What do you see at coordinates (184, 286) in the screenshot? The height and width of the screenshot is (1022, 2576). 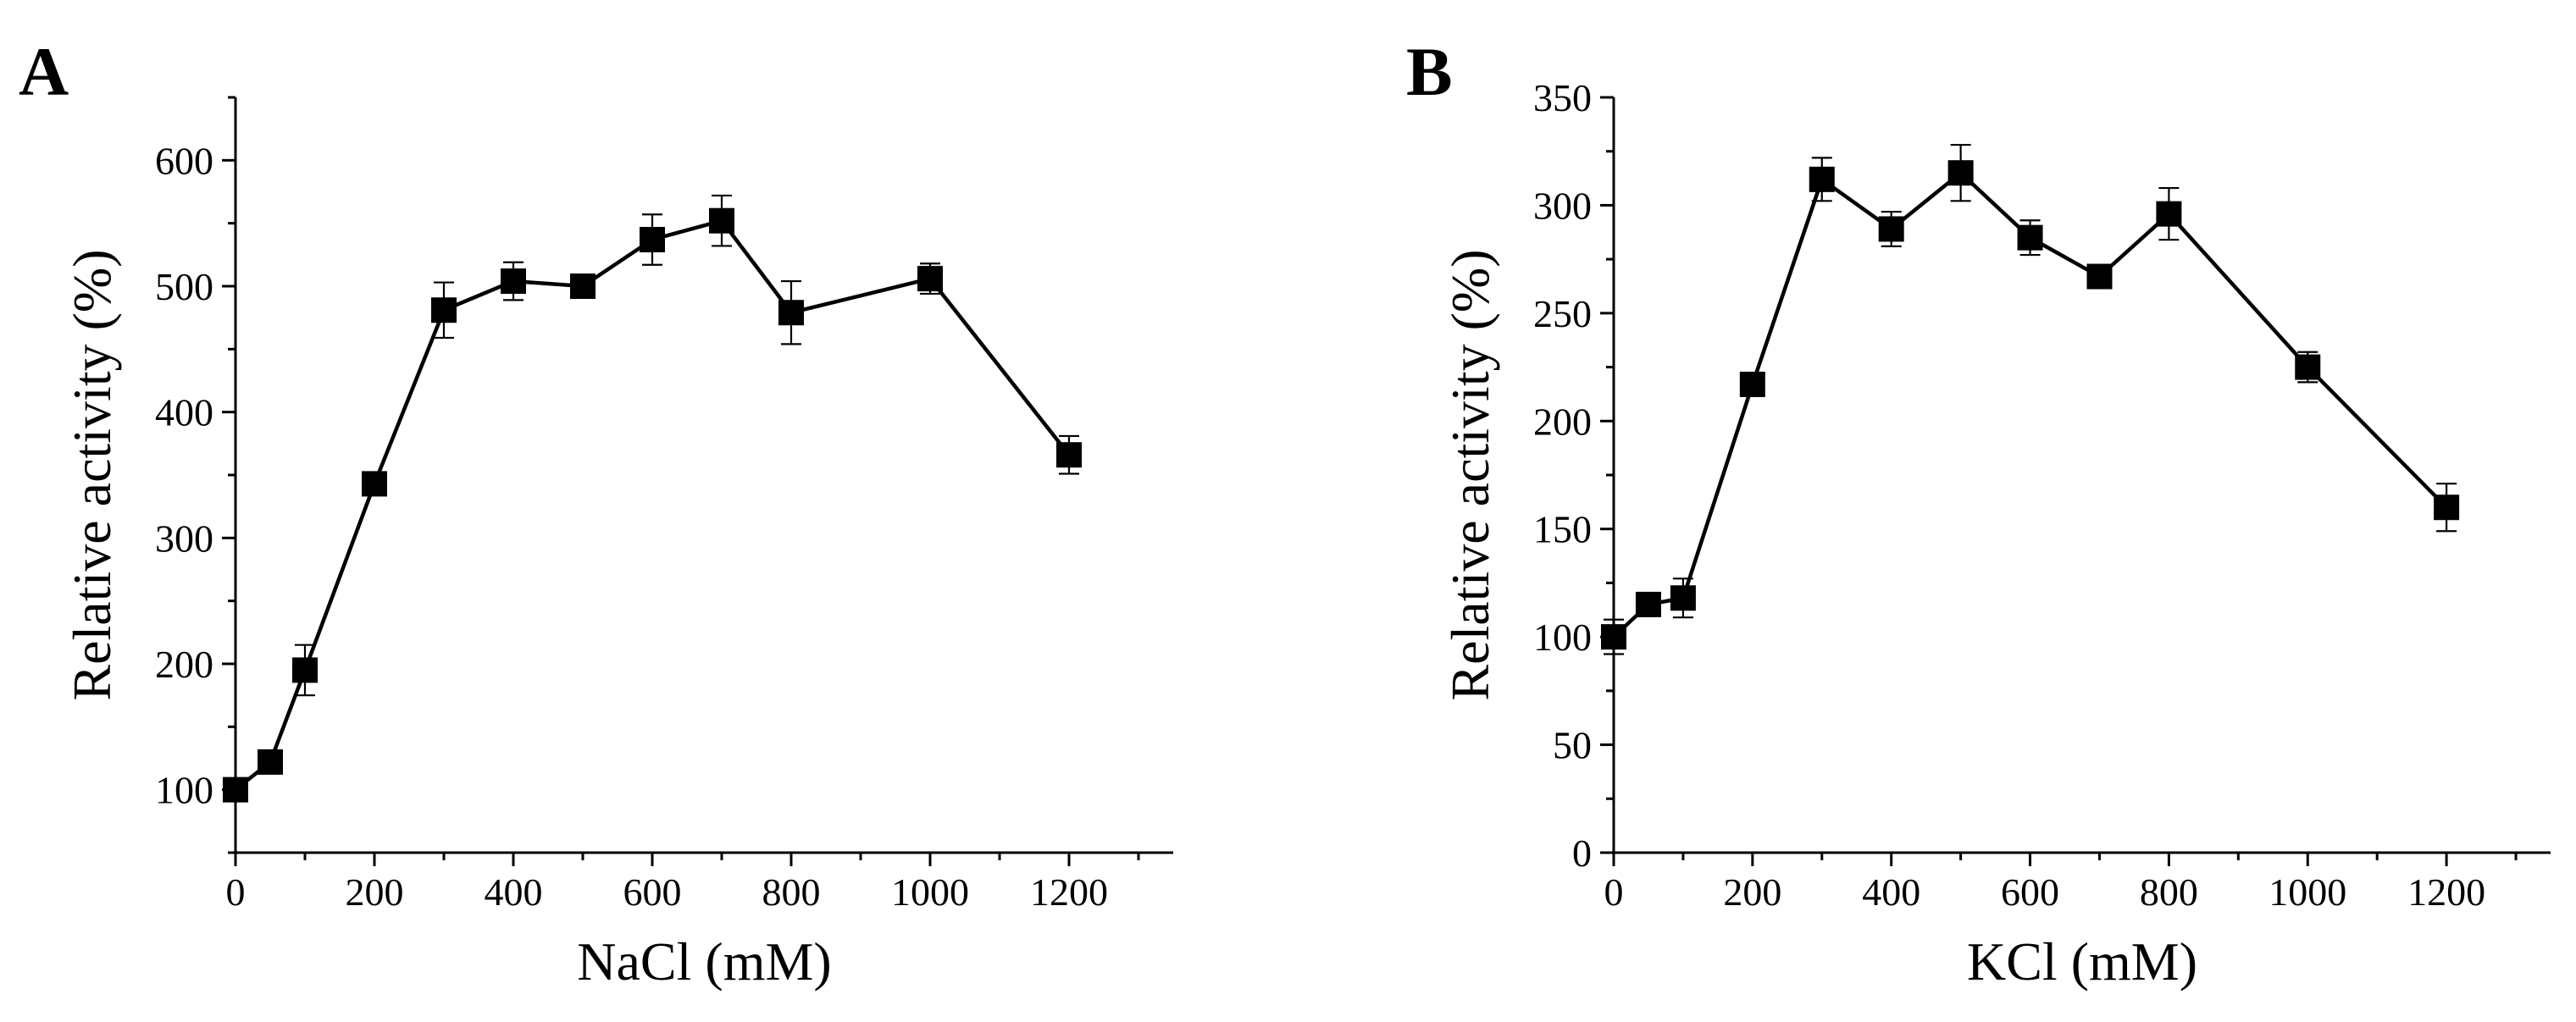 I see `y-tick-label: 500` at bounding box center [184, 286].